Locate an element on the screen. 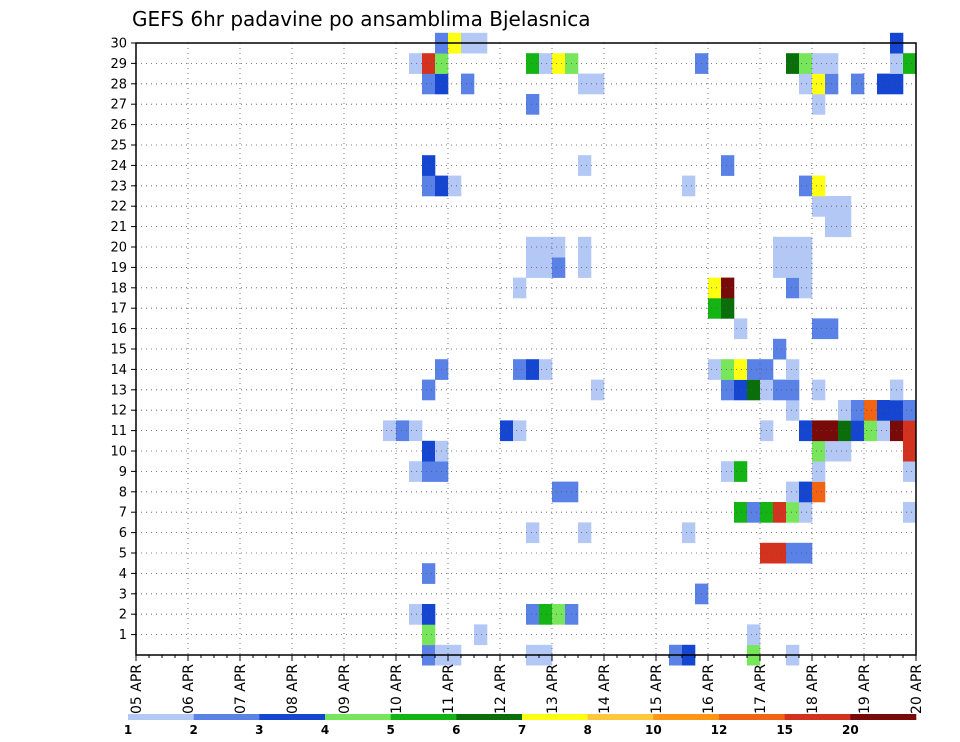 The image size is (960, 742). x-tick-label: 20 APR is located at coordinates (917, 689).